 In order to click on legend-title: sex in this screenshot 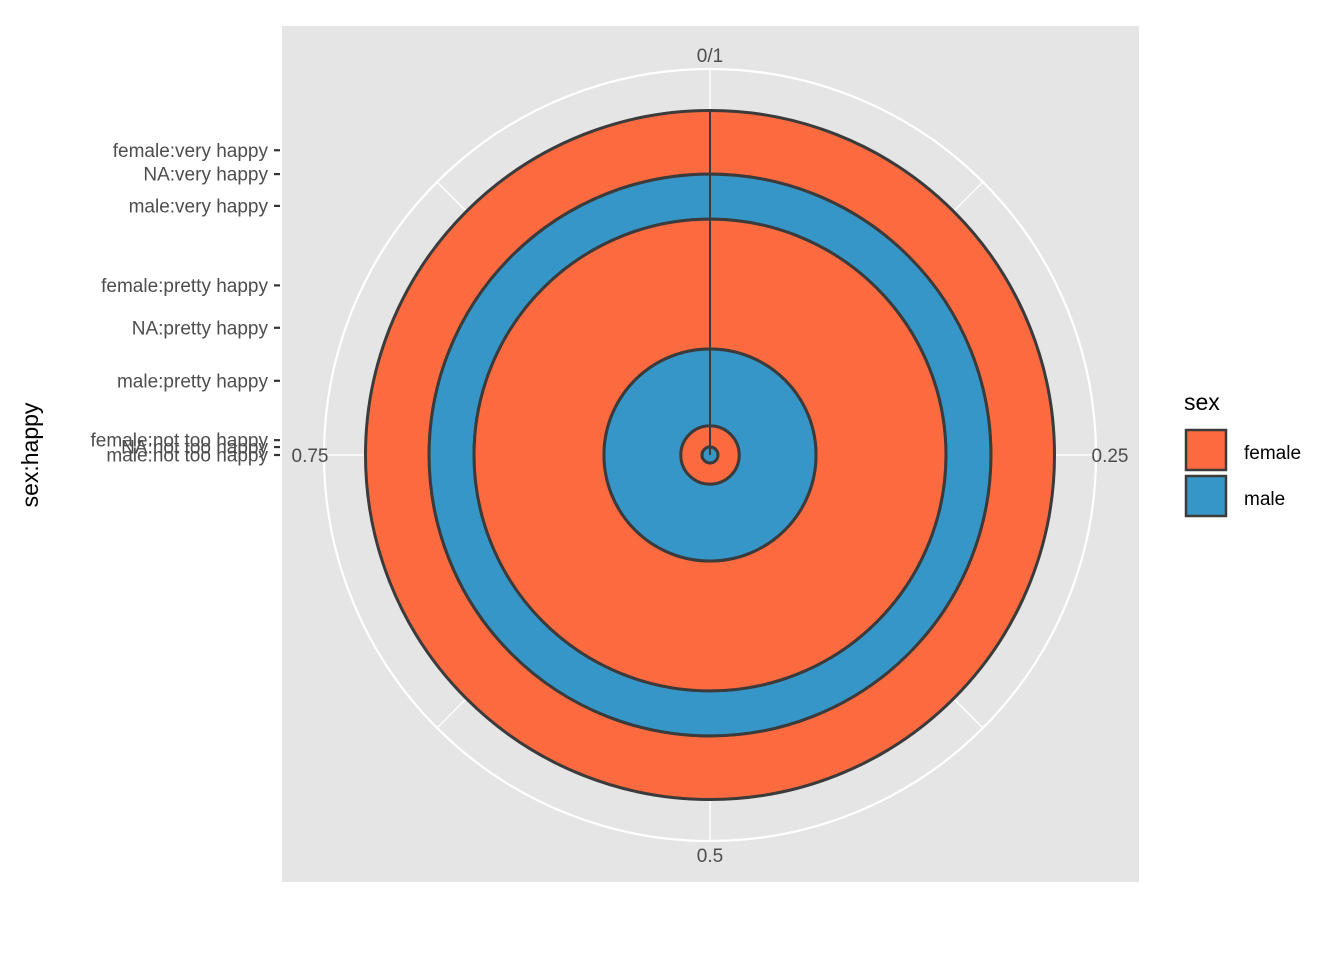, I will do `click(1202, 402)`.